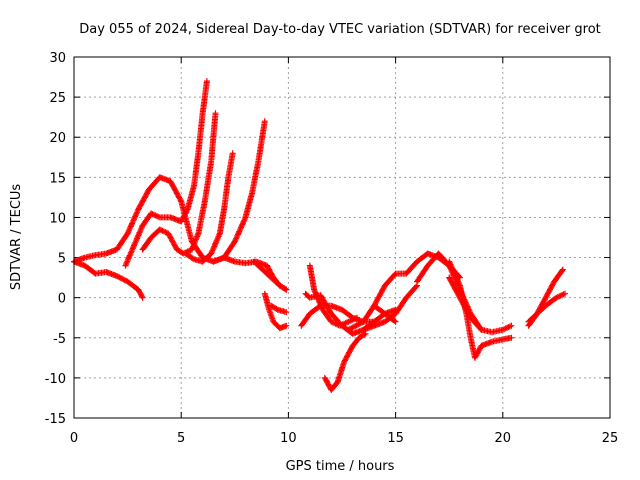 The image size is (640, 480). Describe the element at coordinates (57, 58) in the screenshot. I see `y-tick-label: 30` at that location.